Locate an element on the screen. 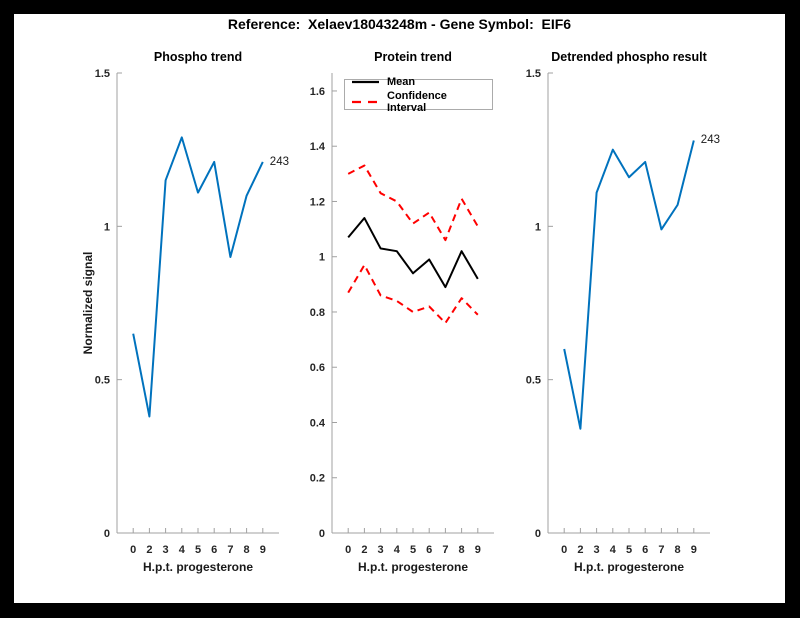  y-tick-label: 1.4 is located at coordinates (318, 147).